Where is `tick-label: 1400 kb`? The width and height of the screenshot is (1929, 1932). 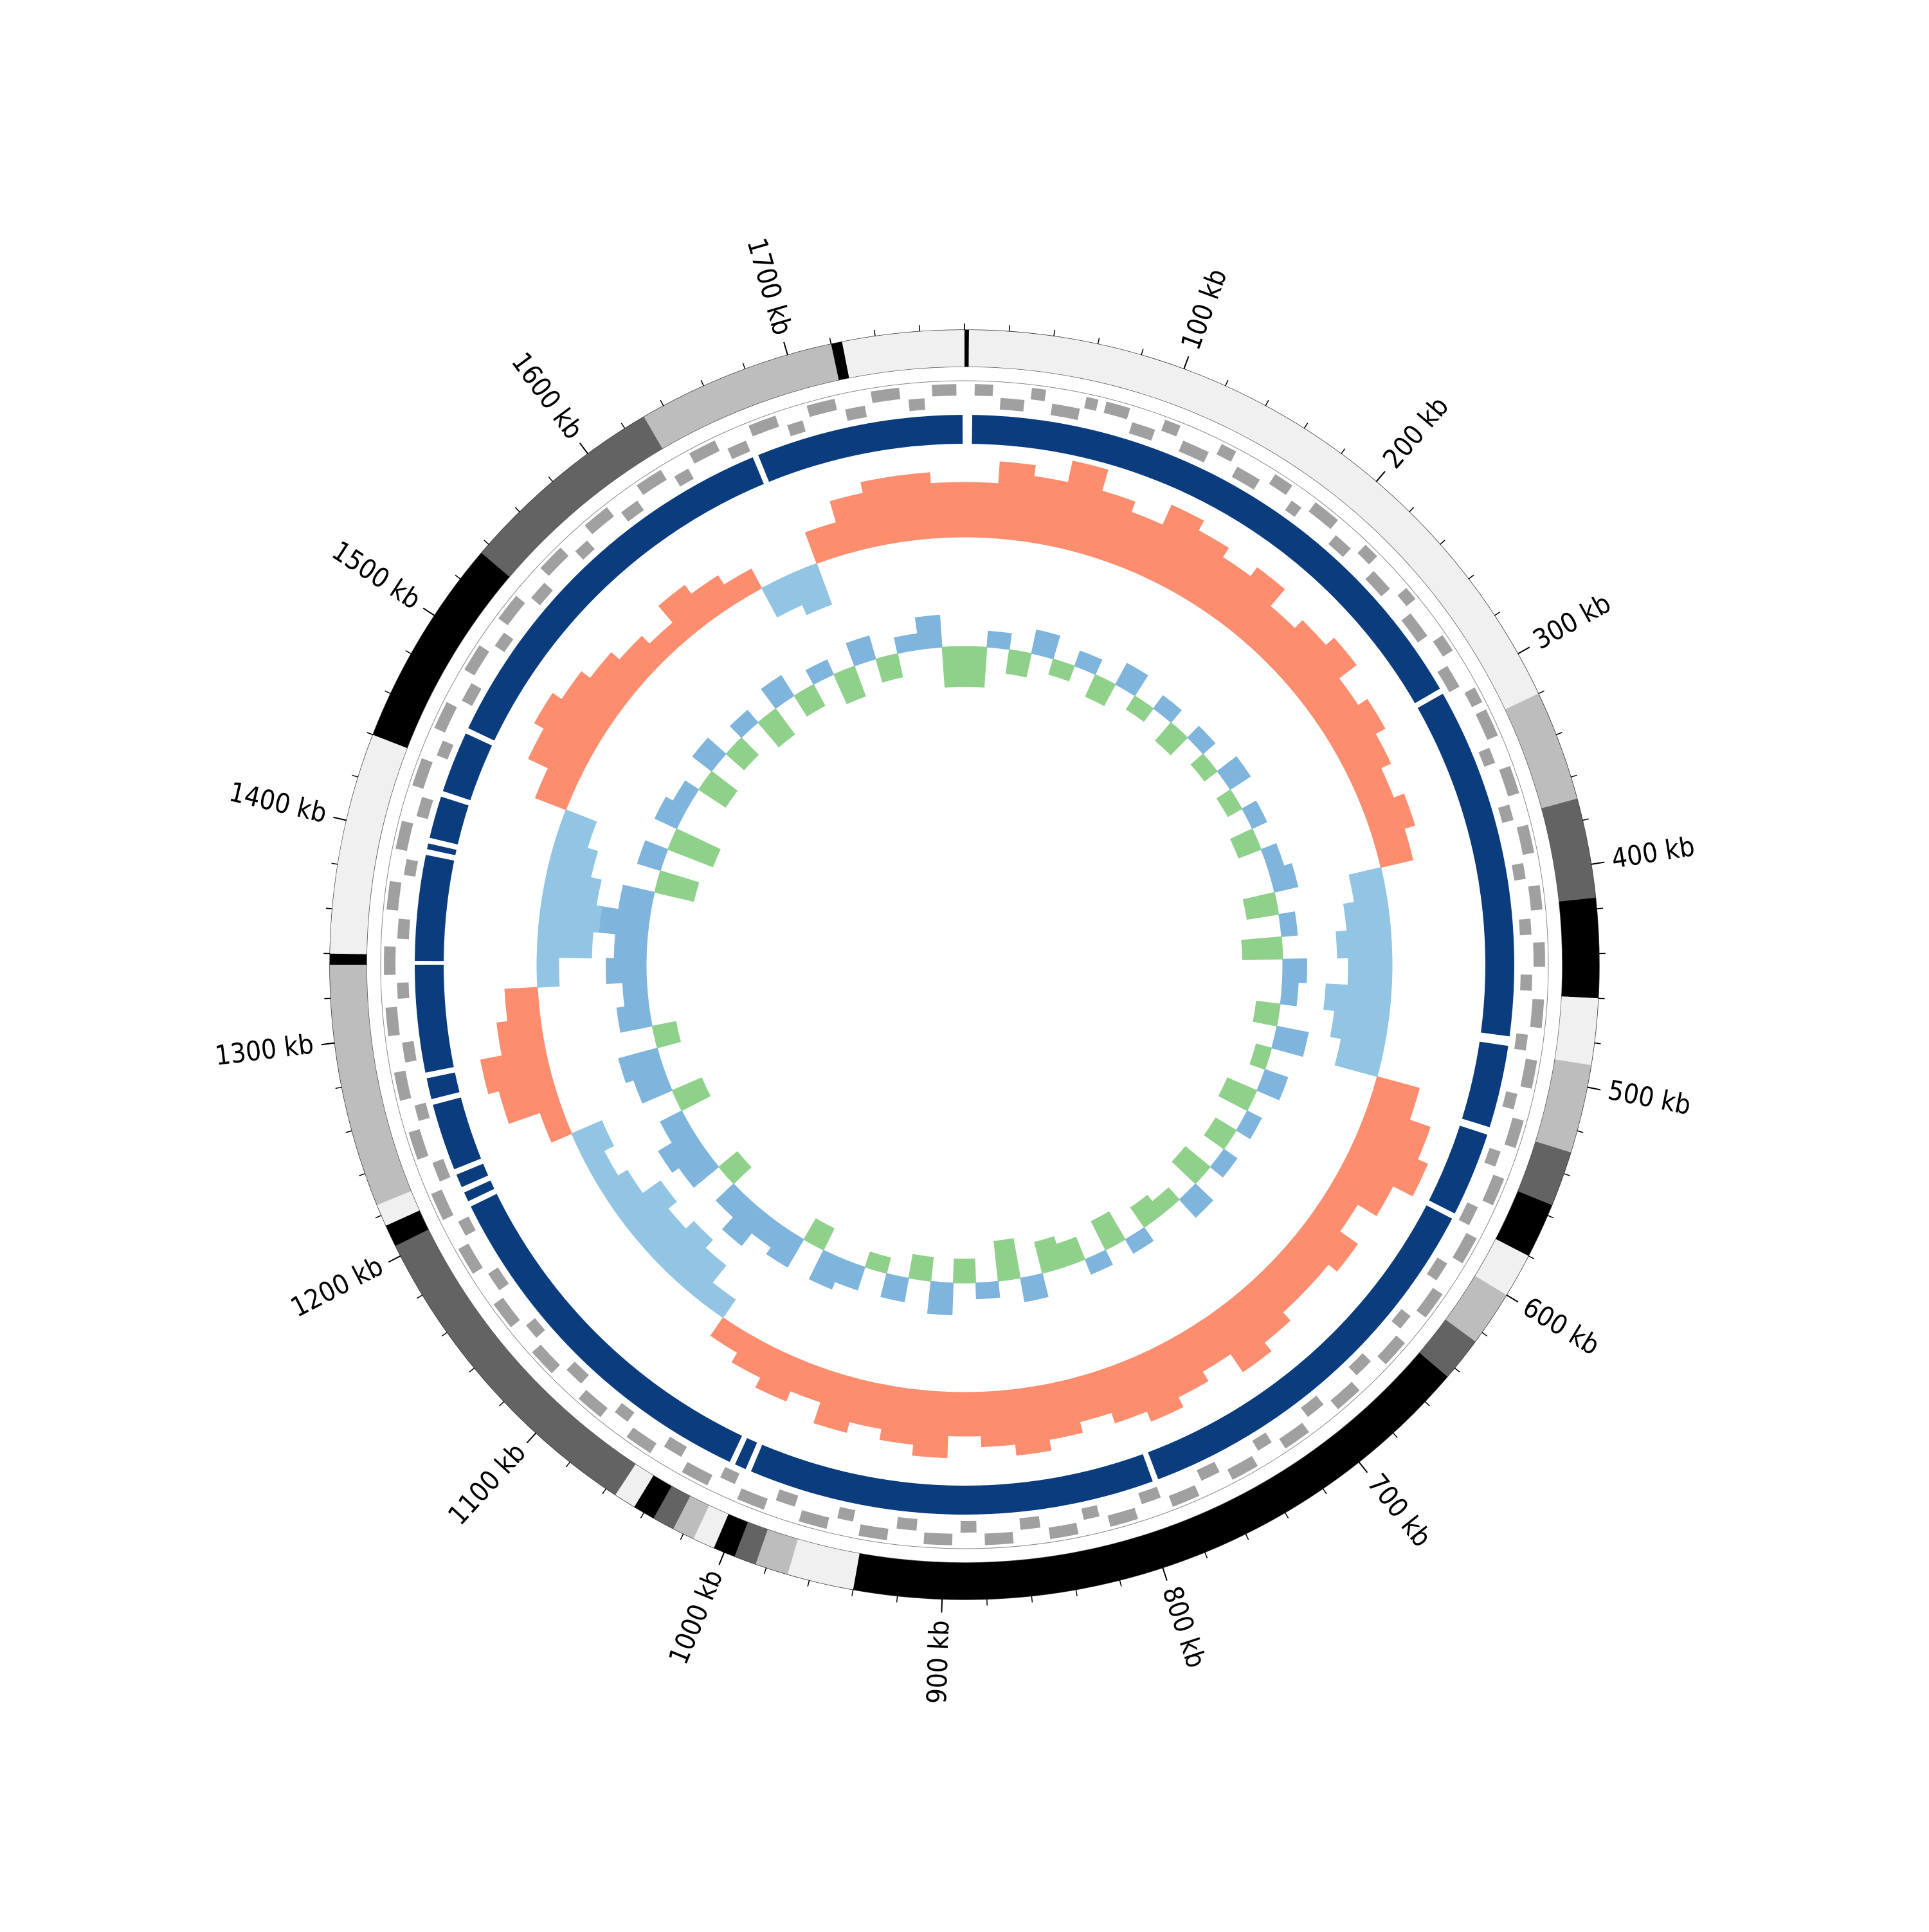
tick-label: 1400 kb is located at coordinates (278, 802).